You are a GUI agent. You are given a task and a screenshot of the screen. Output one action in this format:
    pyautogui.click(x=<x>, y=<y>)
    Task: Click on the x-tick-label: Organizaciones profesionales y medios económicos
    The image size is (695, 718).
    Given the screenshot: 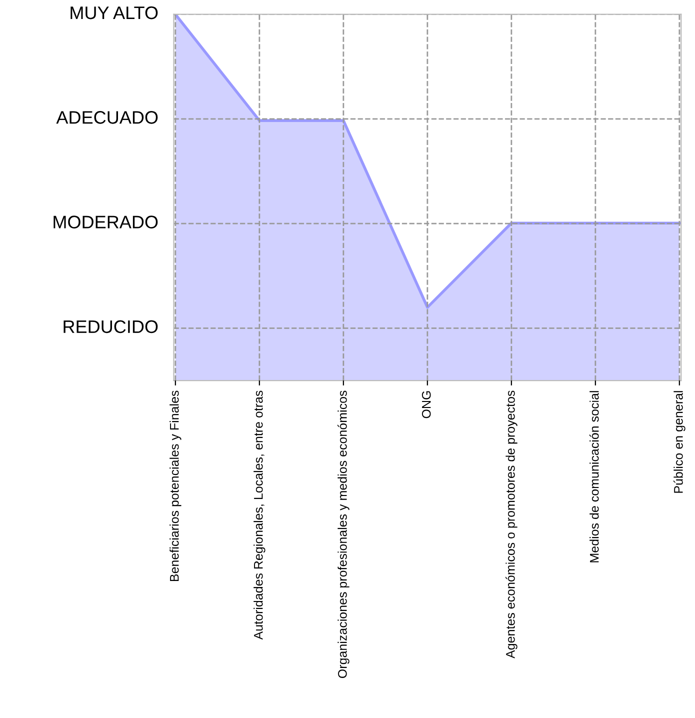 What is the action you would take?
    pyautogui.click(x=344, y=534)
    